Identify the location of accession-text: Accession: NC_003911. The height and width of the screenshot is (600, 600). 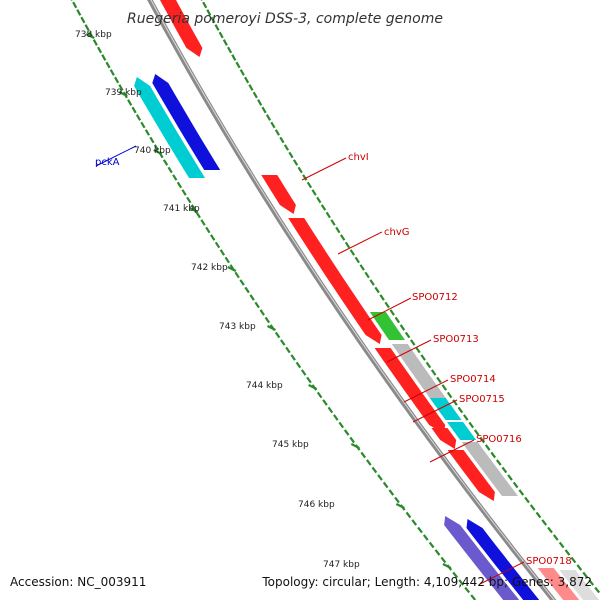
(78, 582).